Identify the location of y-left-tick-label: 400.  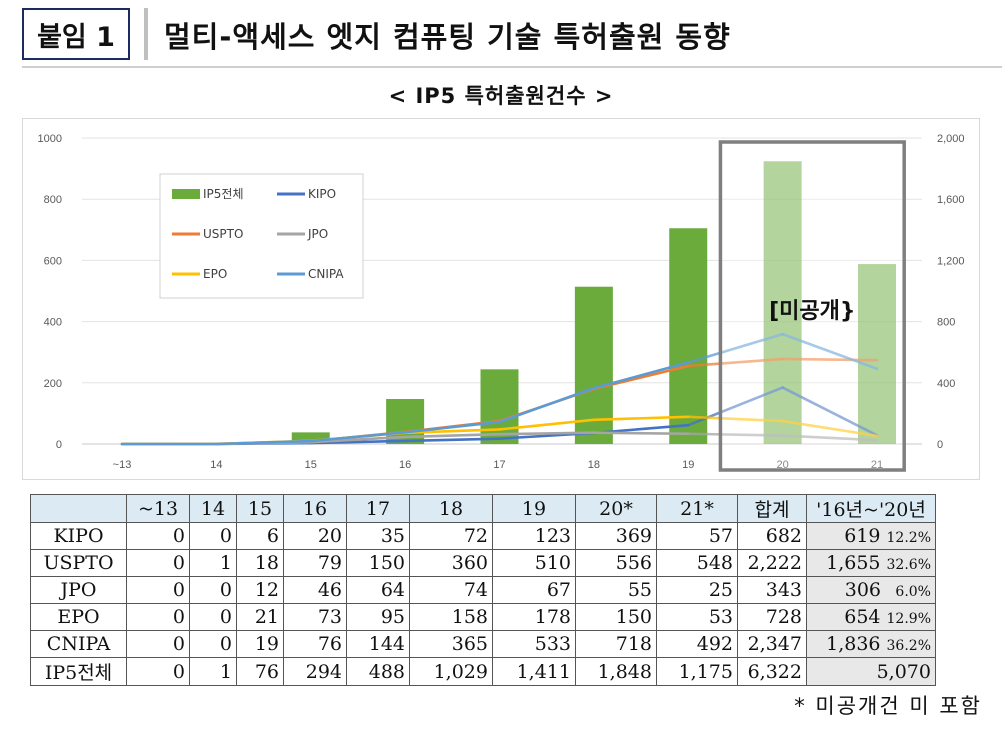
(53, 323).